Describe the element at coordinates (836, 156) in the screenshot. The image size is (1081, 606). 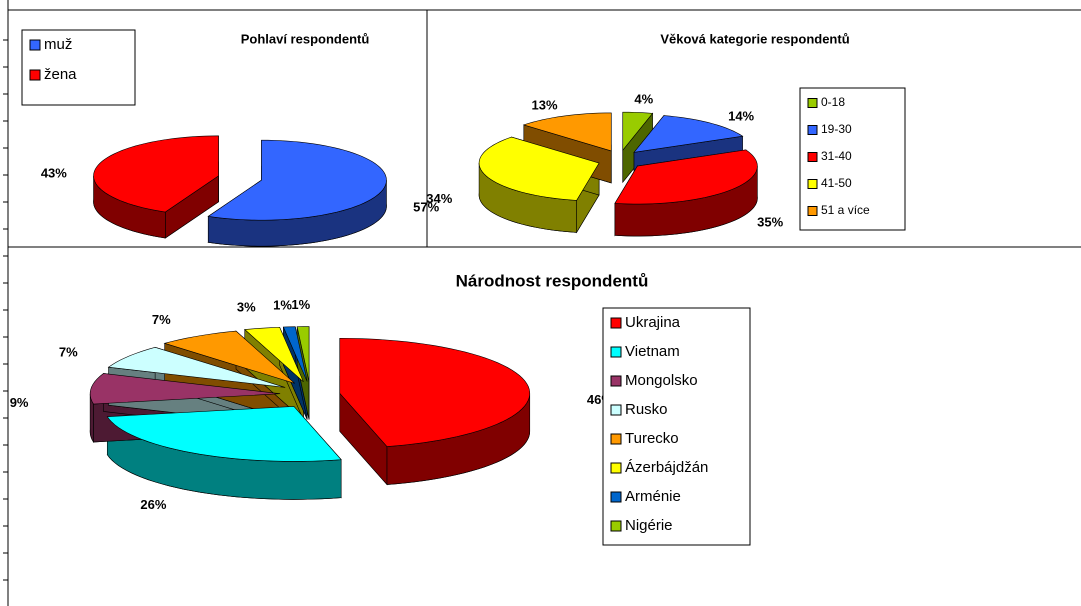
I see `legend-label: 31-40` at that location.